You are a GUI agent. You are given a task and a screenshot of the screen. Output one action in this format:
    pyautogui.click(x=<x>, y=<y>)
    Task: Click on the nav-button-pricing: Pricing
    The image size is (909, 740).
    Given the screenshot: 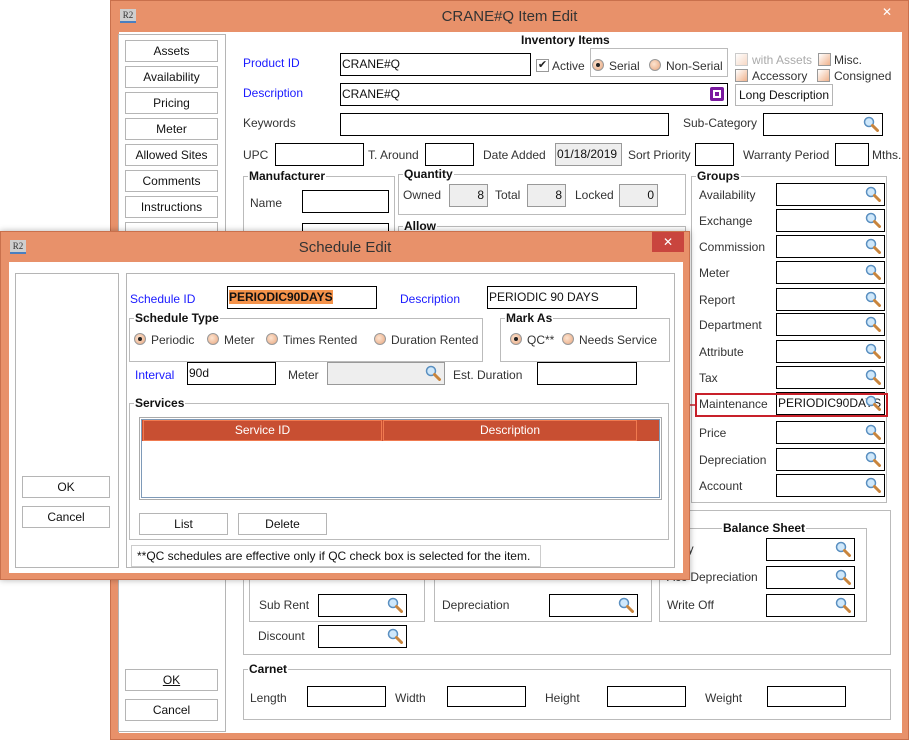 What is the action you would take?
    pyautogui.click(x=171, y=103)
    